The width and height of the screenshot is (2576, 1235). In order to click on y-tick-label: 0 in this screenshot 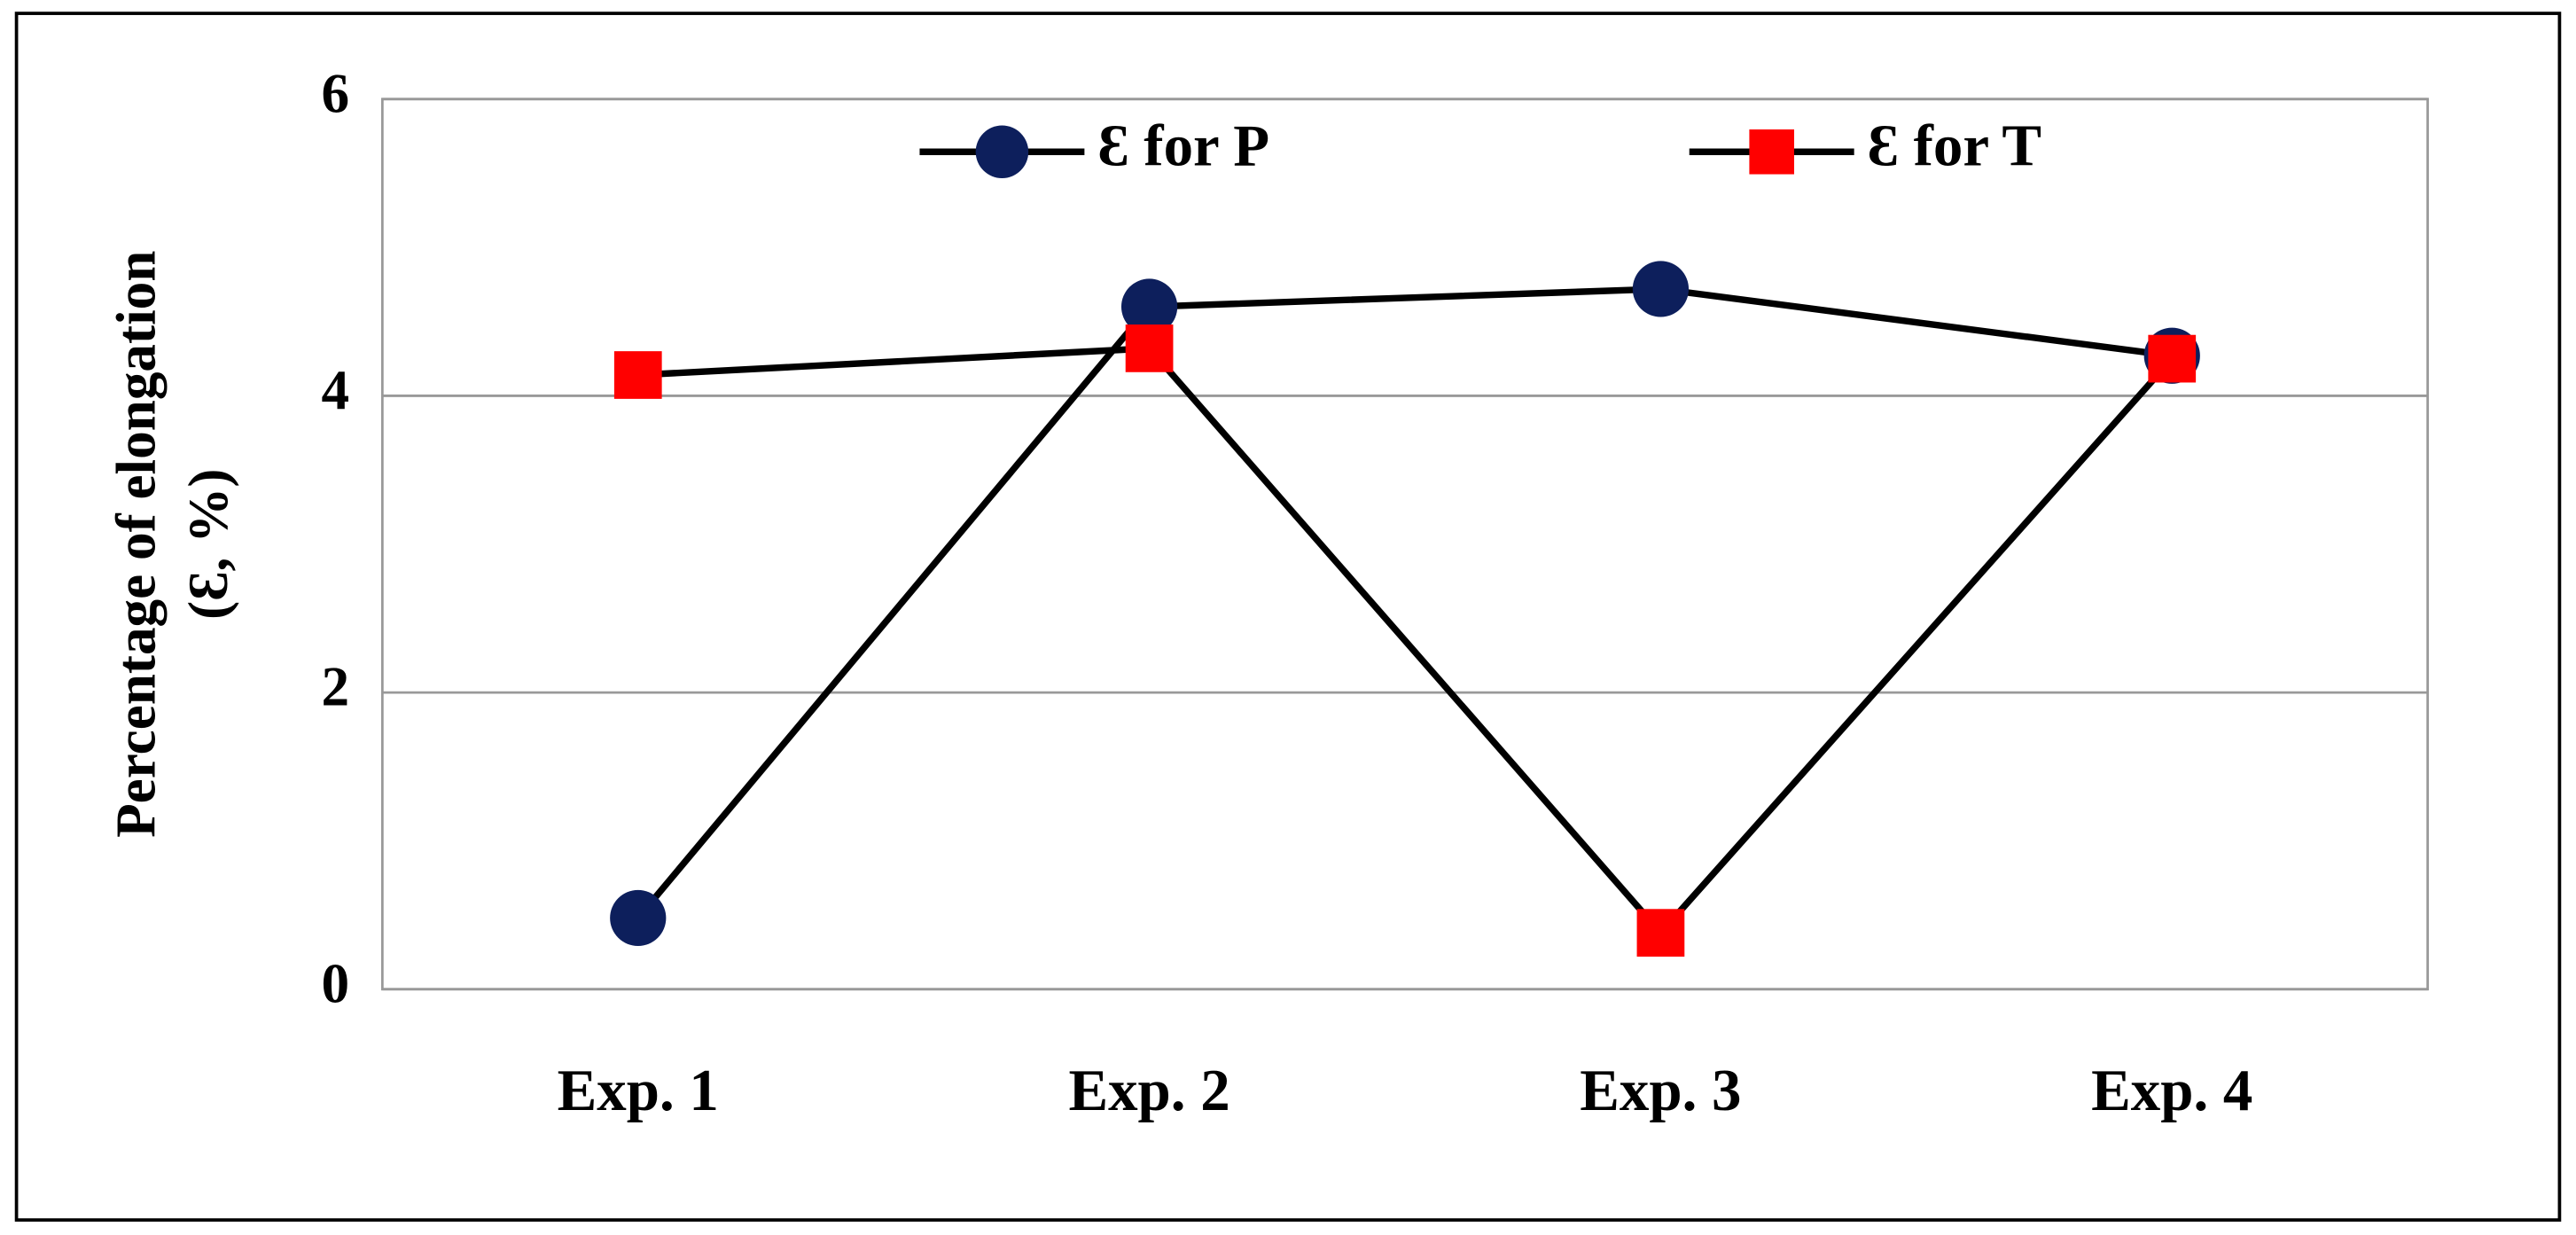, I will do `click(336, 983)`.